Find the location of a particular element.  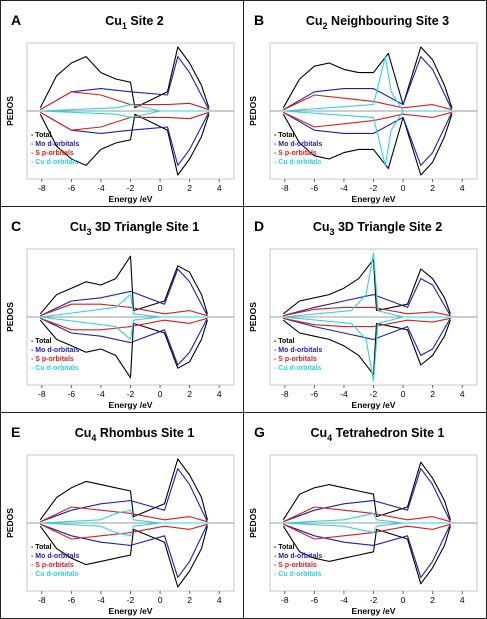

panel-letter: E is located at coordinates (15, 432).